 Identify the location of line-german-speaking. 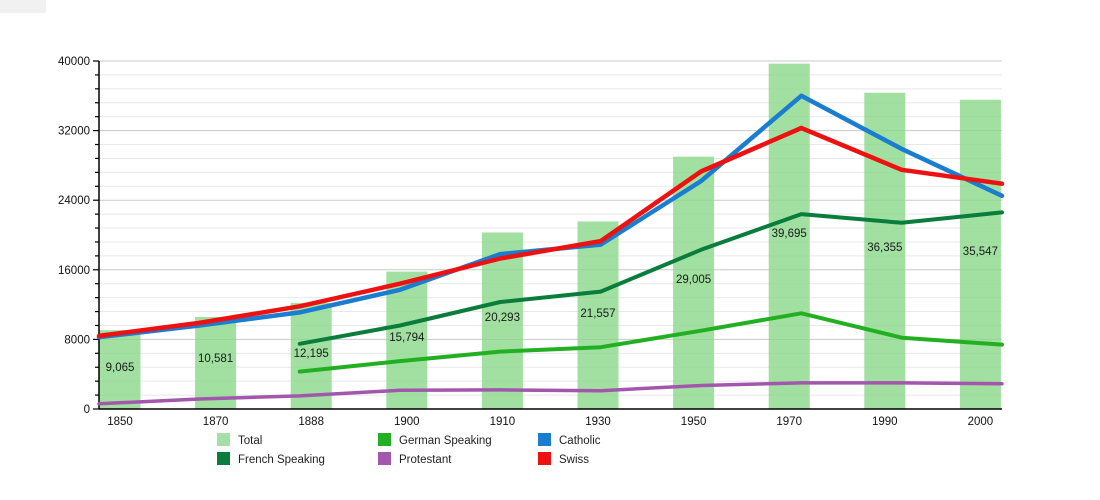
(650, 342).